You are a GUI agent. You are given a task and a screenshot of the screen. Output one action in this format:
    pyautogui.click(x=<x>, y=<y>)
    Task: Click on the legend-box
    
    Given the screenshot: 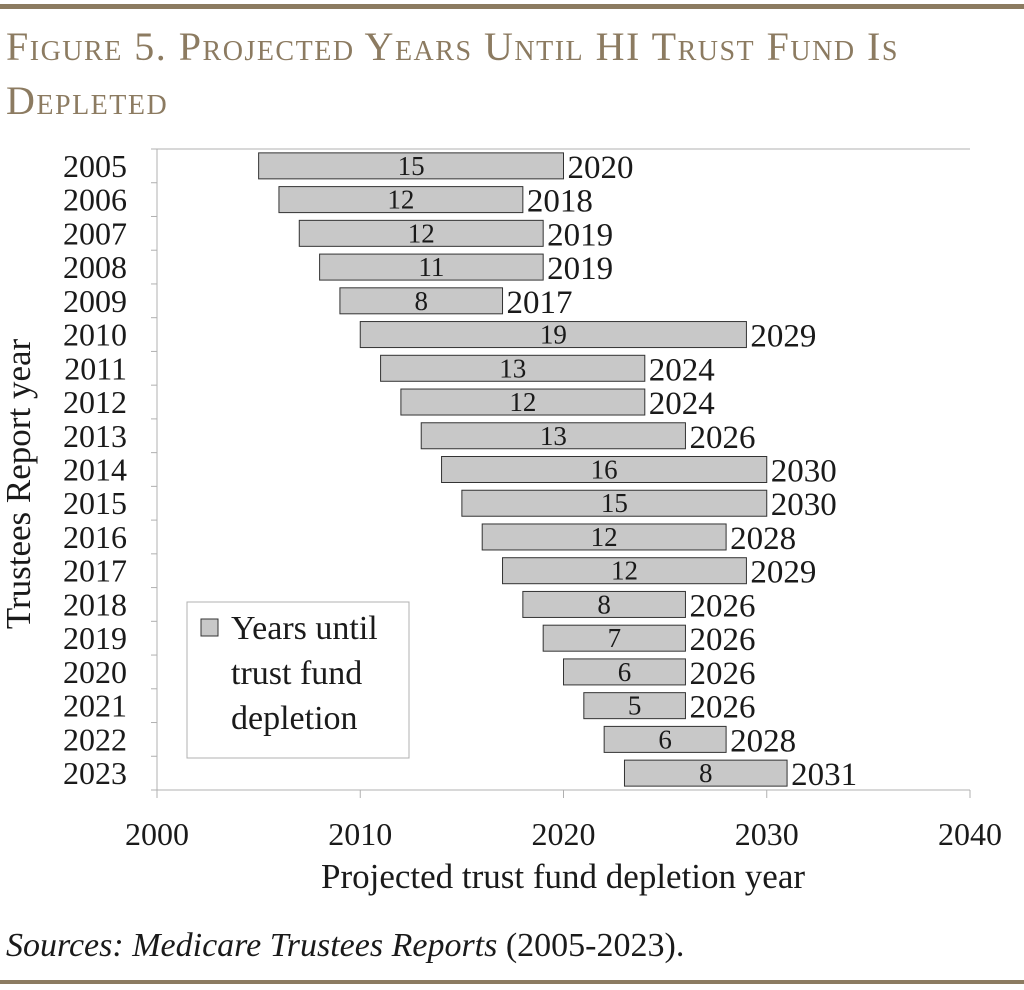 What is the action you would take?
    pyautogui.click(x=298, y=680)
    